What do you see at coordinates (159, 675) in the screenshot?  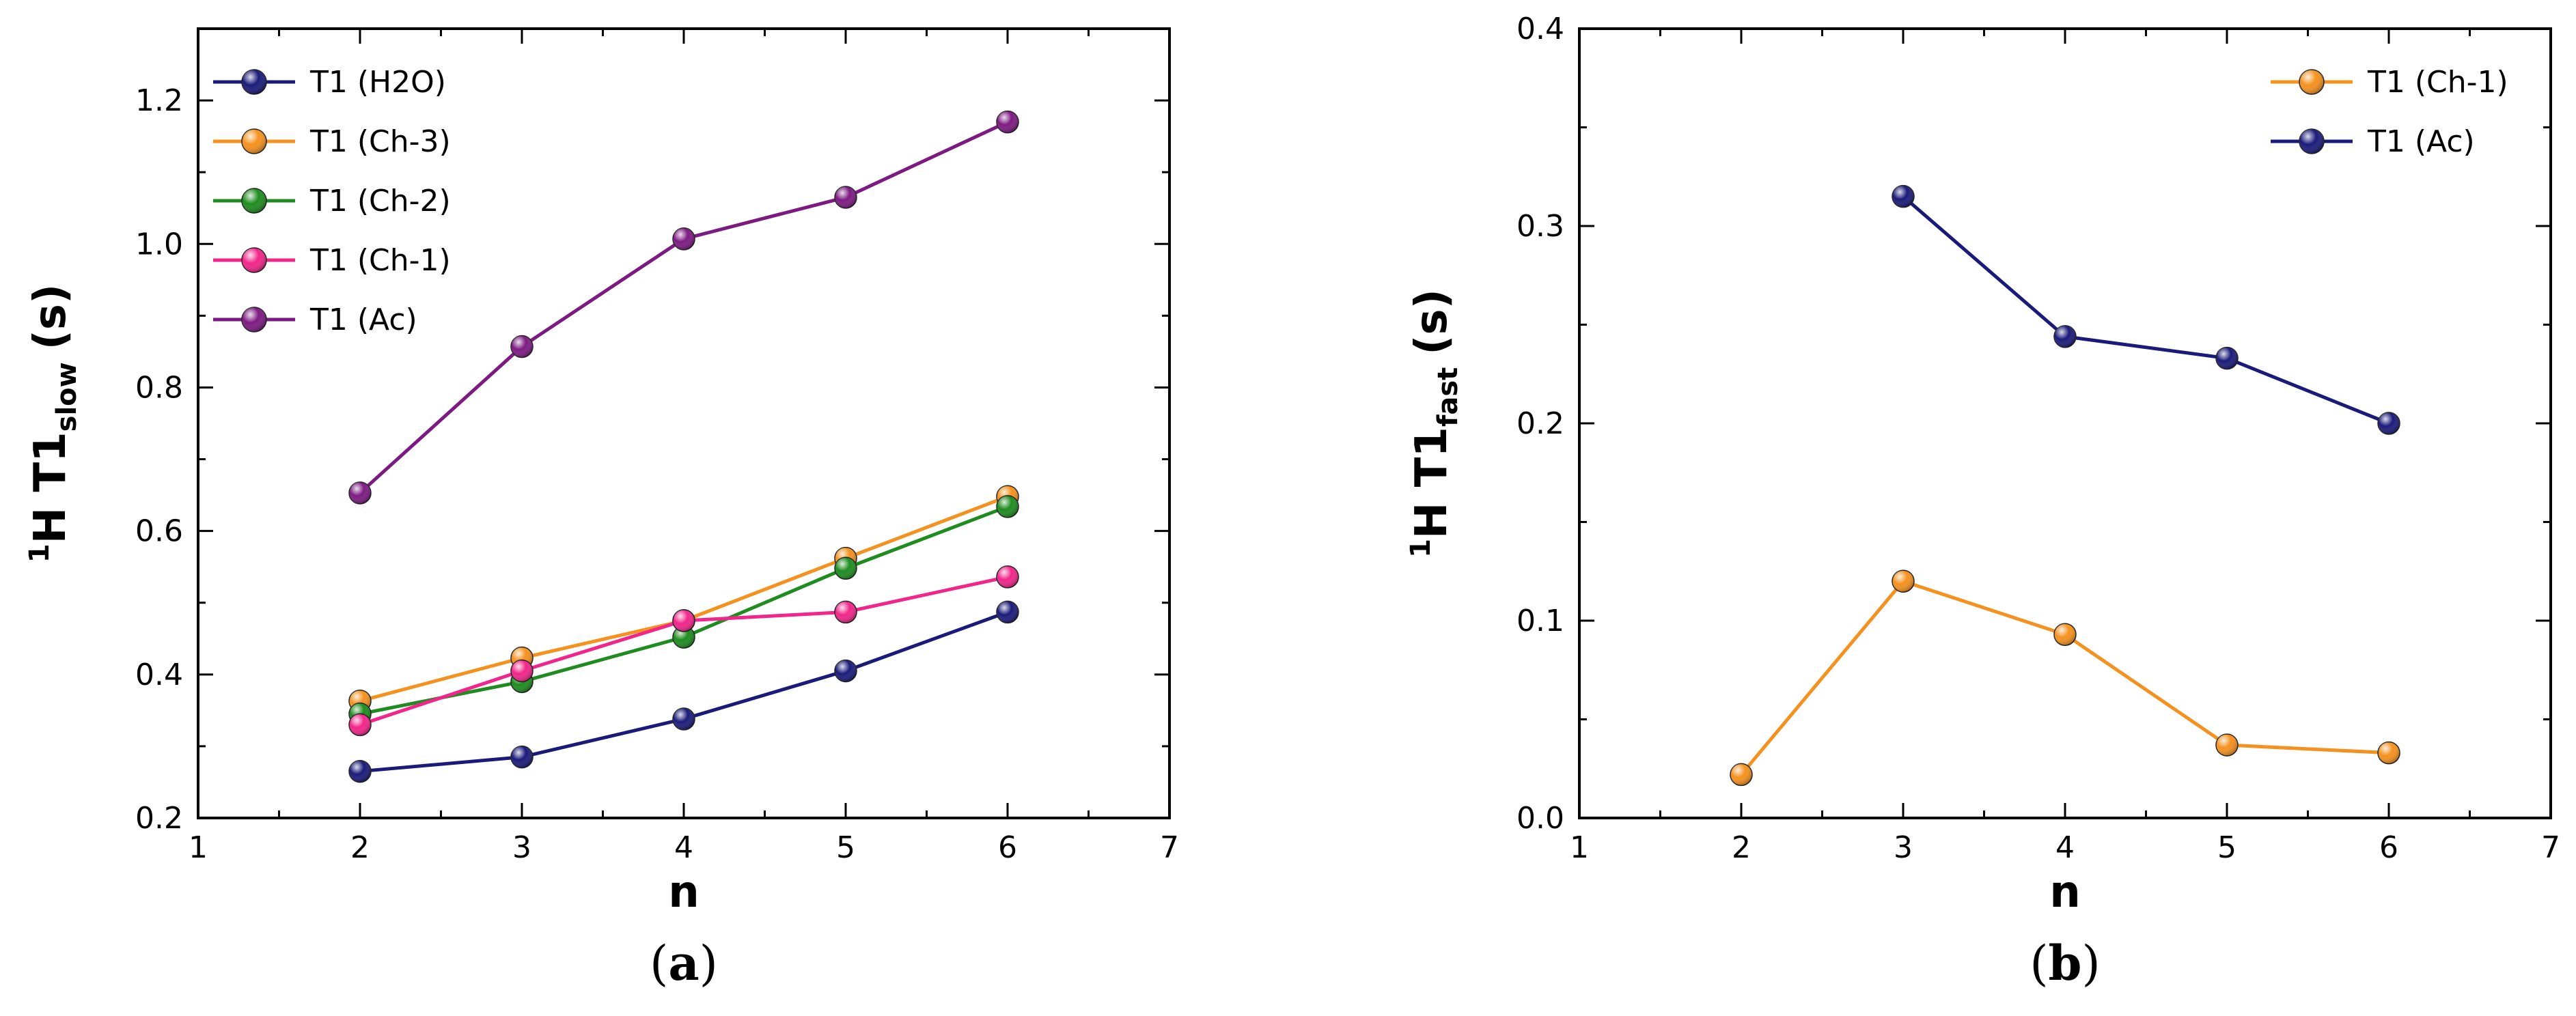 I see `y-tick-label: 0.4` at bounding box center [159, 675].